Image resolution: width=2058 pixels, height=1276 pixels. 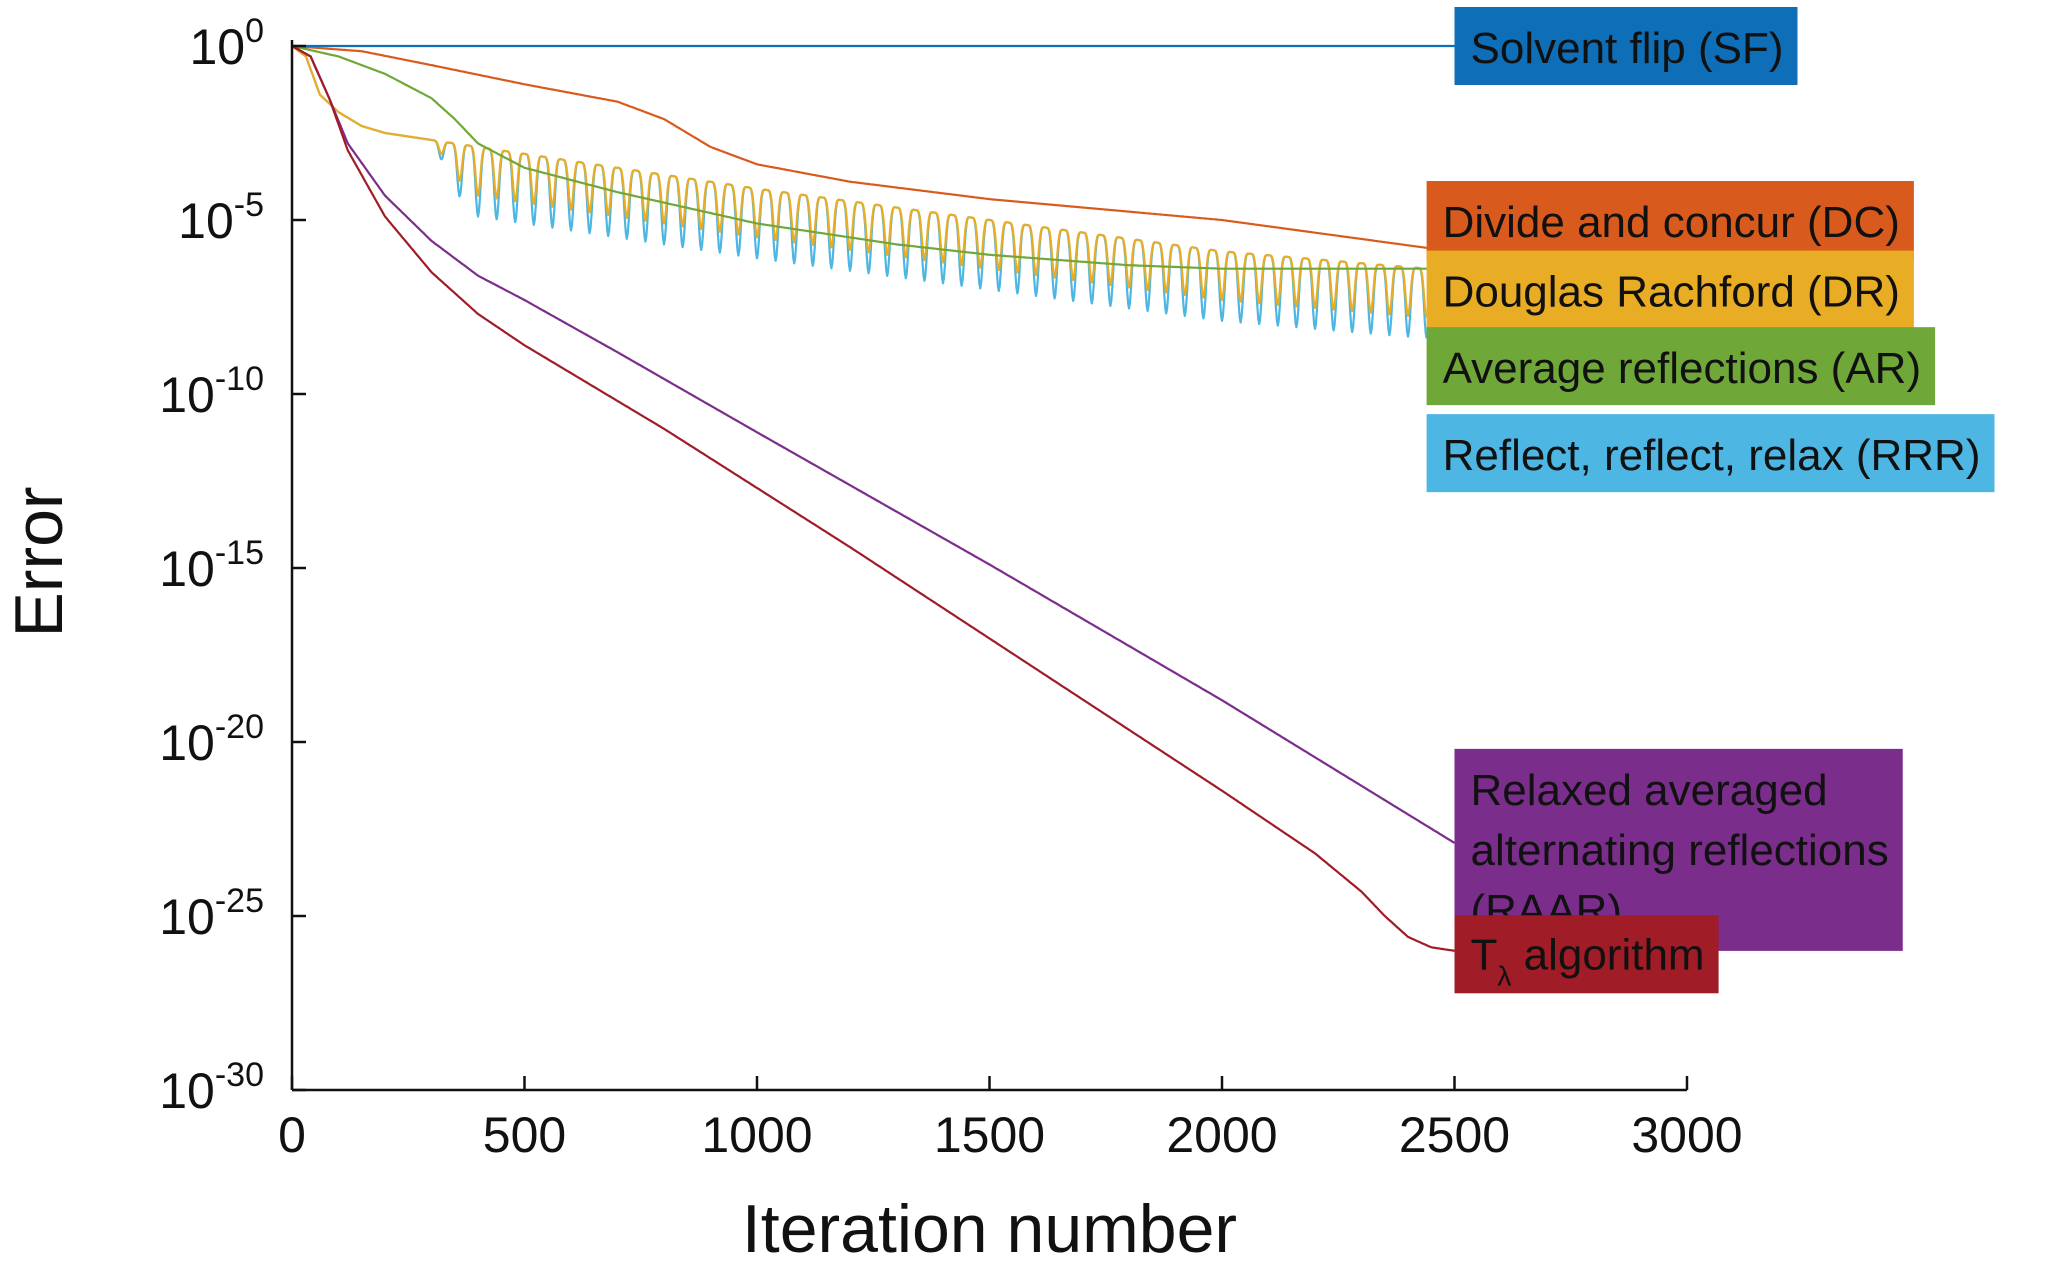 I want to click on legend-label: Average reflections (AR), so click(x=1681, y=366).